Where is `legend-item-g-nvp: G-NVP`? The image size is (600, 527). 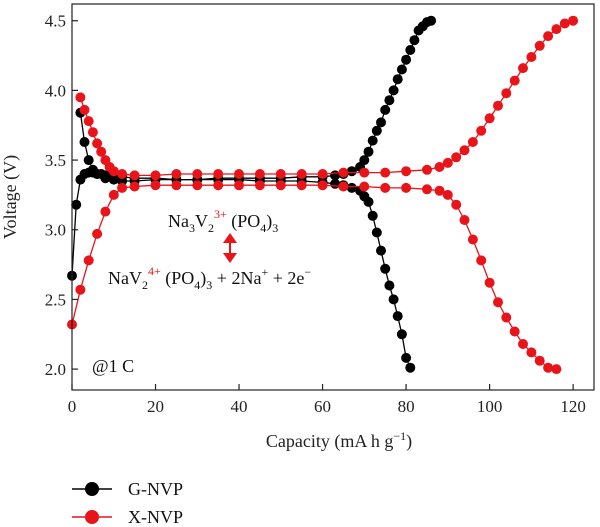
legend-item-g-nvp: G-NVP is located at coordinates (127, 489).